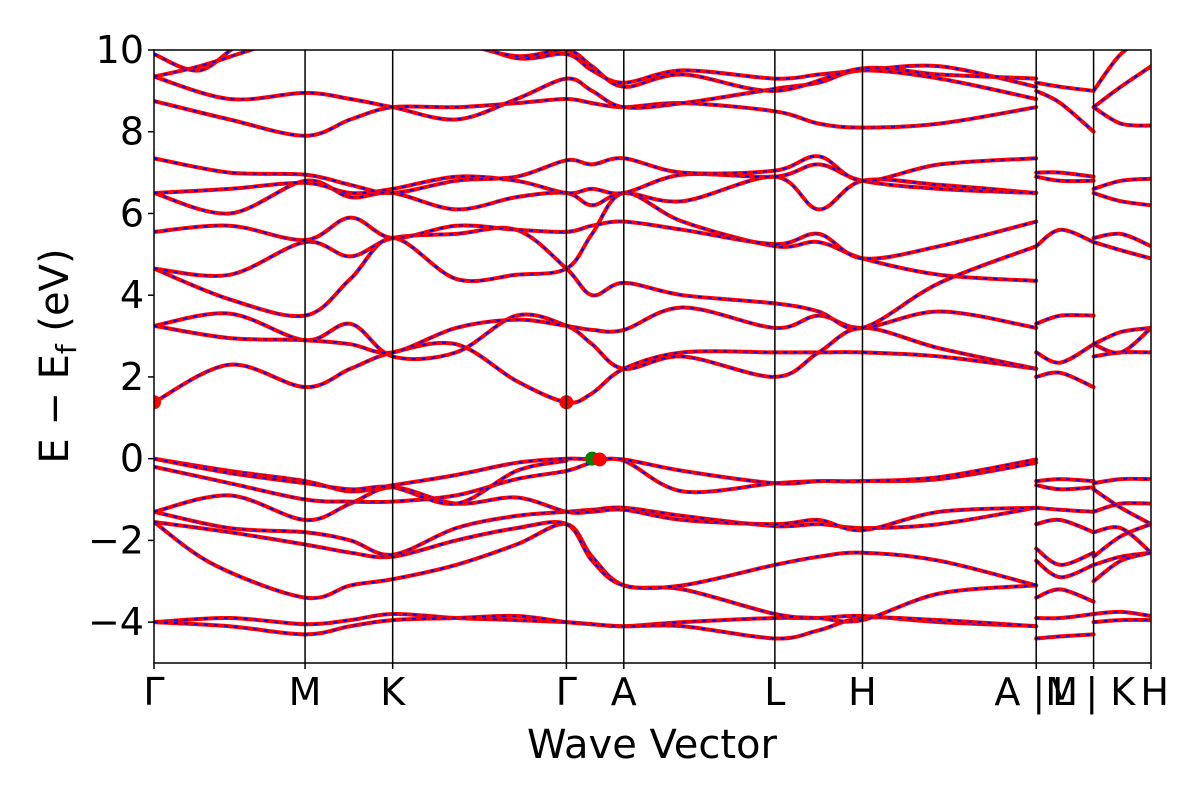 This screenshot has width=1200, height=804. Describe the element at coordinates (652, 745) in the screenshot. I see `x-axis-label: Wave Vector` at that location.